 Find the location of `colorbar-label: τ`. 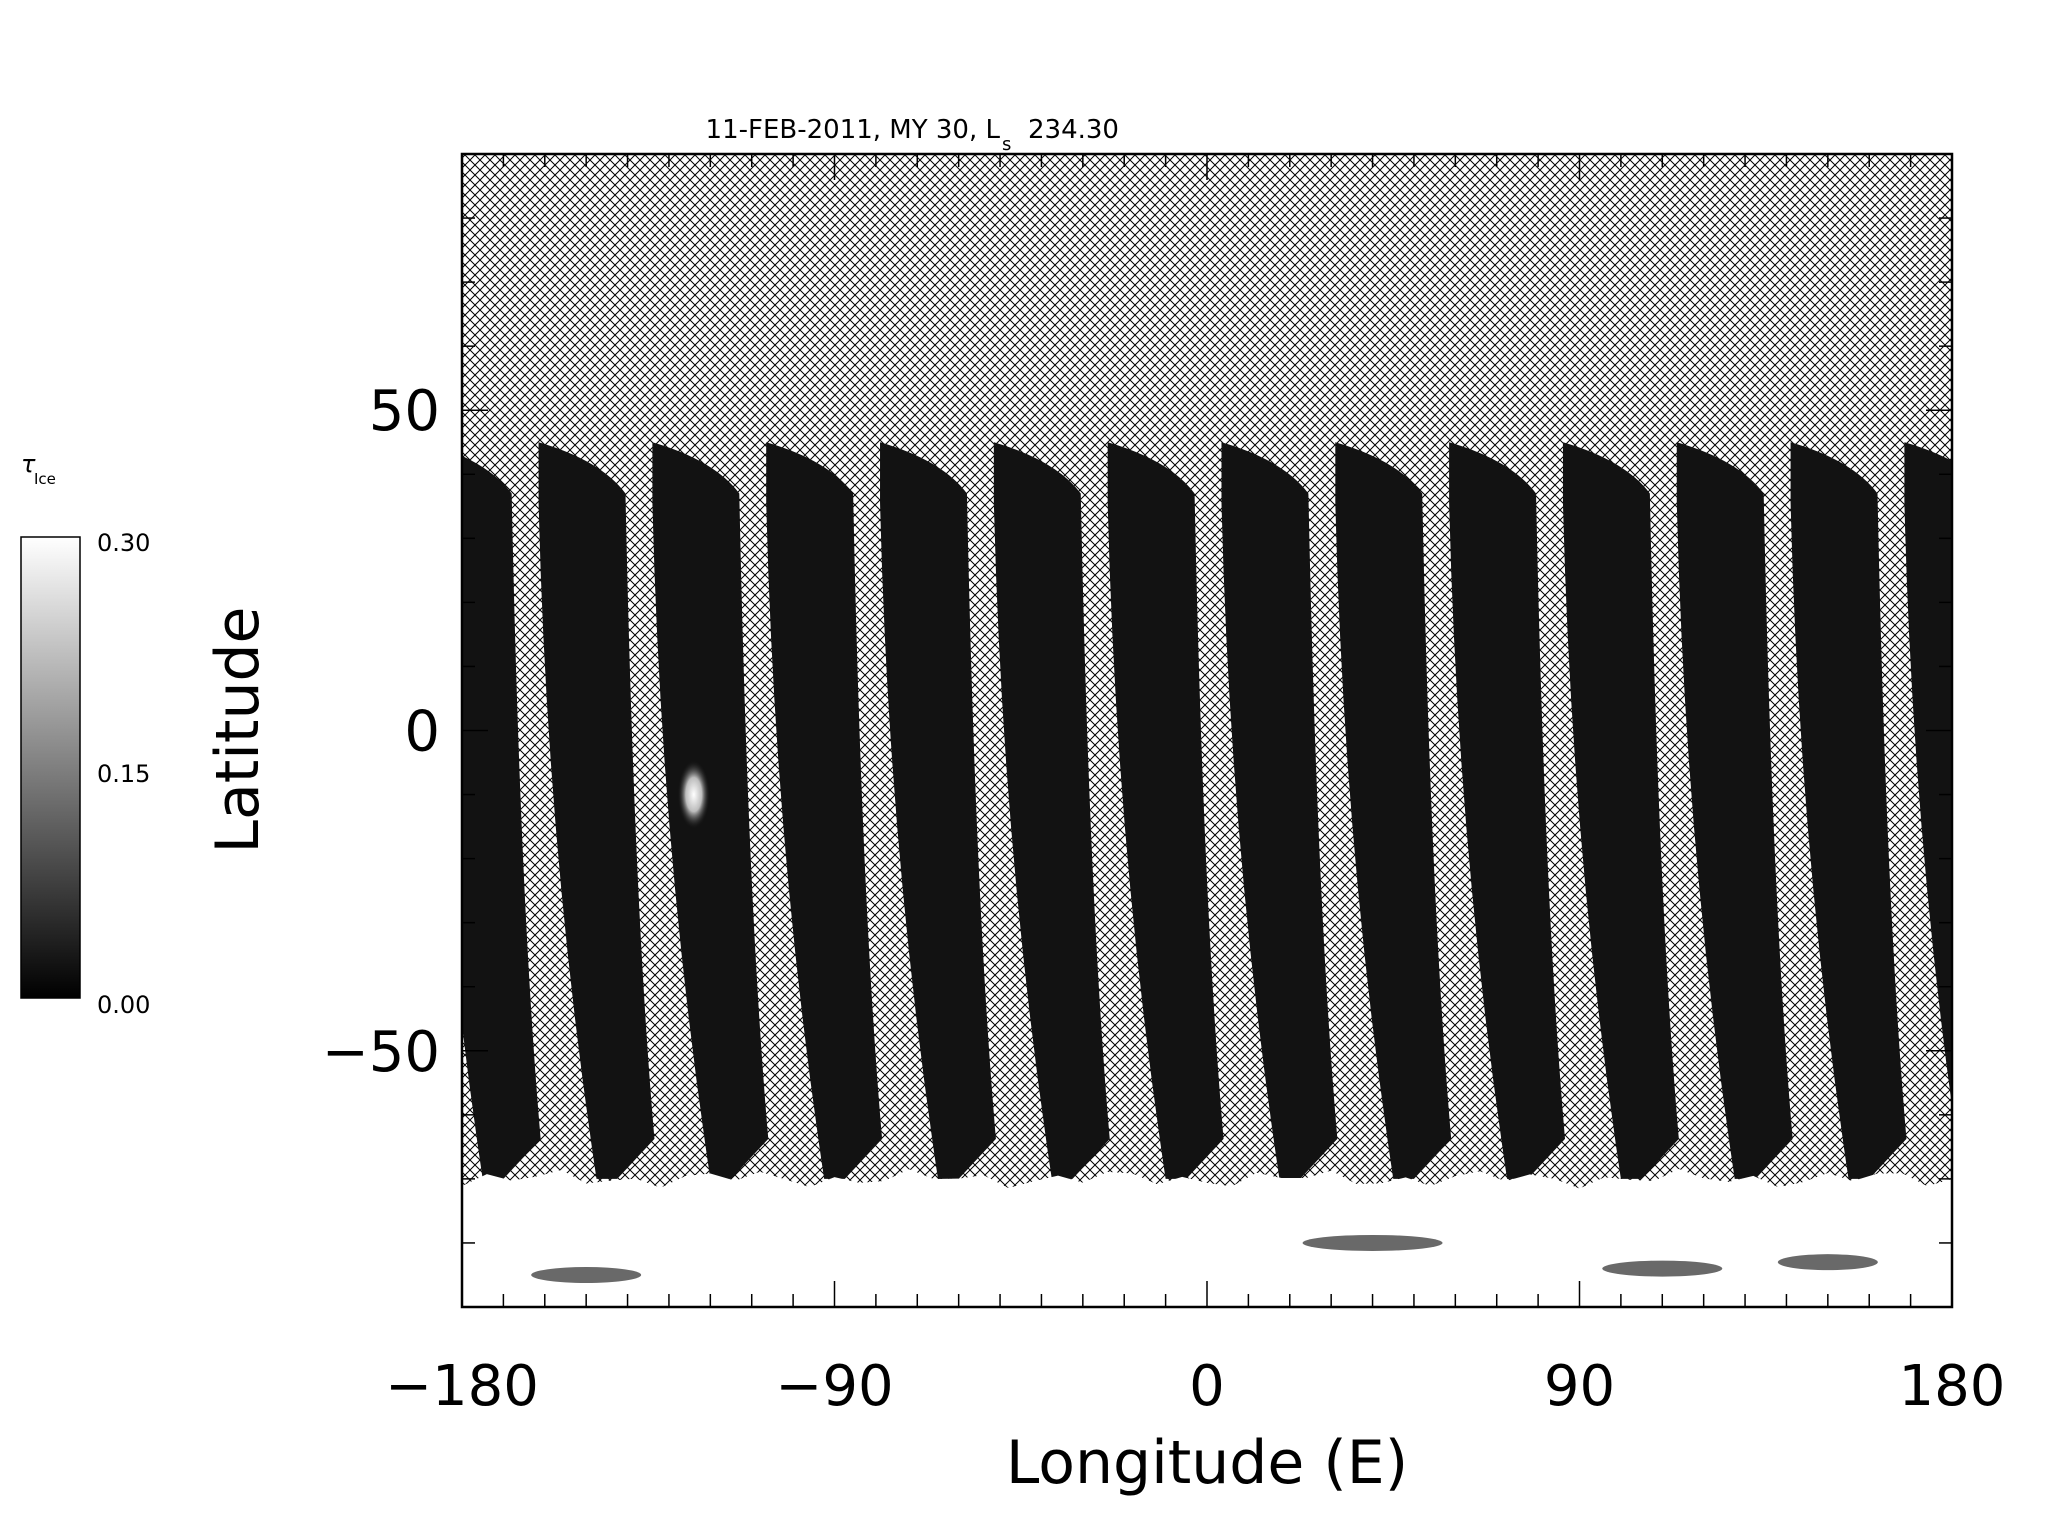

colorbar-label: τ is located at coordinates (28, 464).